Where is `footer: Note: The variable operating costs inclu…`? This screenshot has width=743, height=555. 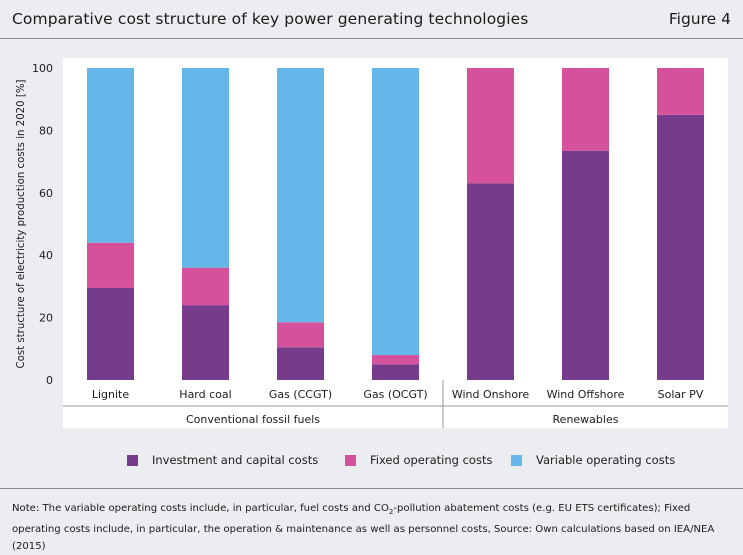 footer: Note: The variable operating costs inclu… is located at coordinates (371, 520).